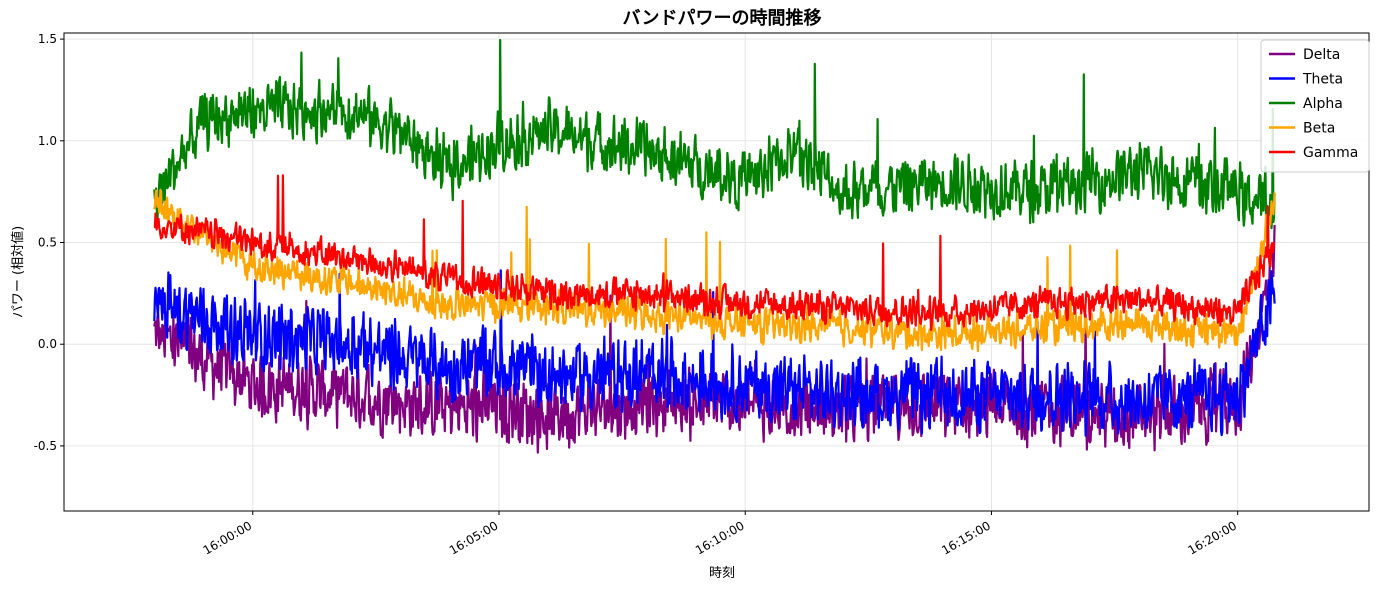  I want to click on legend-label-beta: Beta, so click(1319, 129).